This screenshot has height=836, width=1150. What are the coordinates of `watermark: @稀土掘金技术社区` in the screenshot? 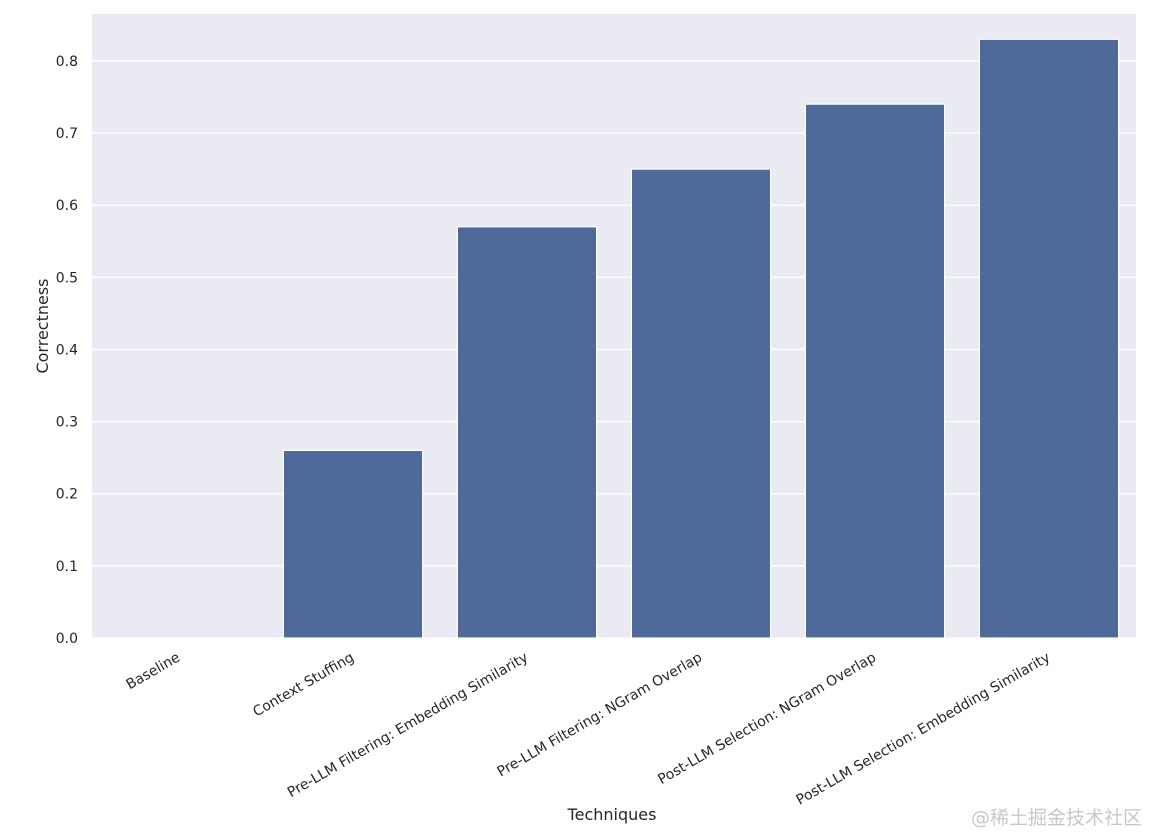 It's located at (1056, 818).